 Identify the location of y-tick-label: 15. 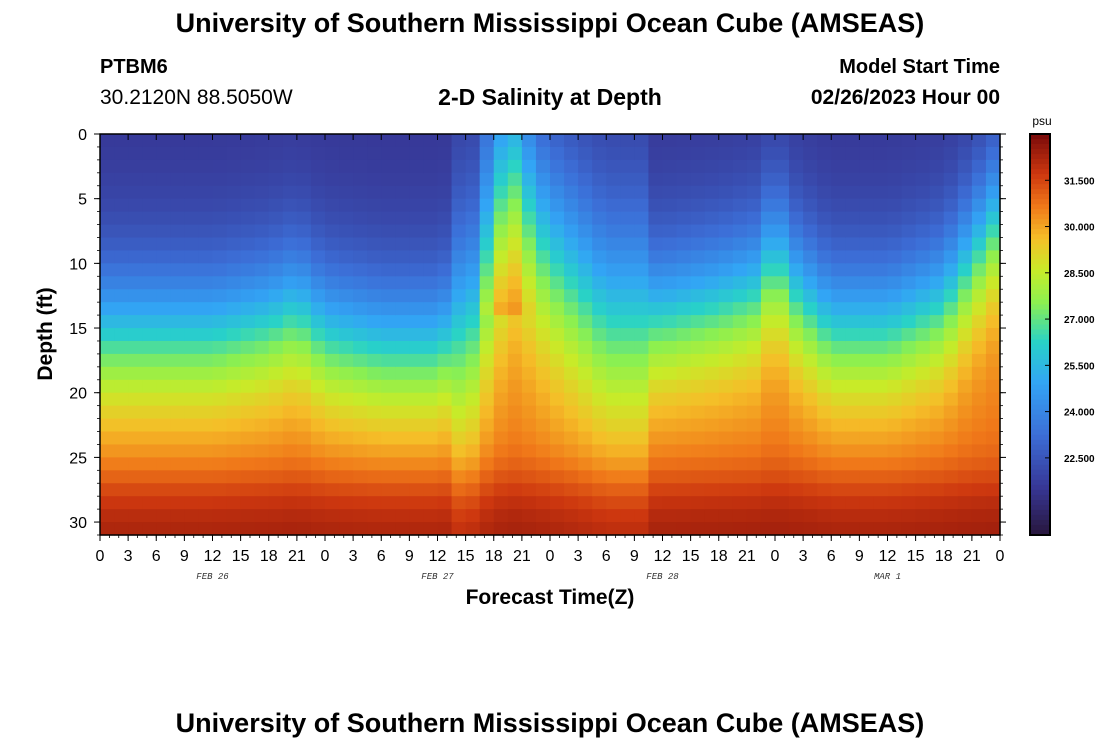
(78, 329).